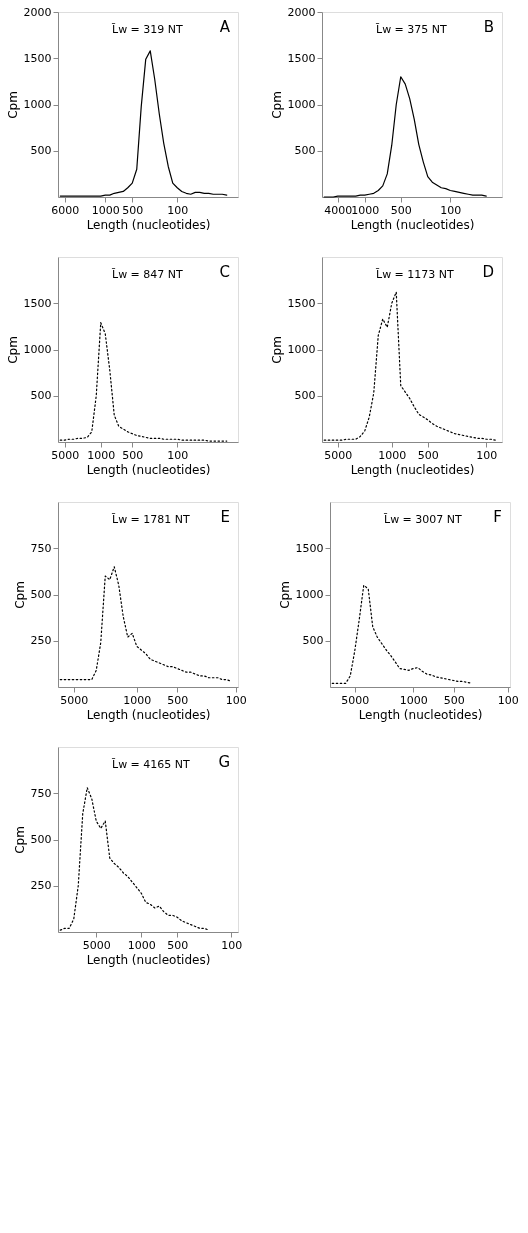 The image size is (528, 1233). I want to click on chart-title: A, so click(225, 27).